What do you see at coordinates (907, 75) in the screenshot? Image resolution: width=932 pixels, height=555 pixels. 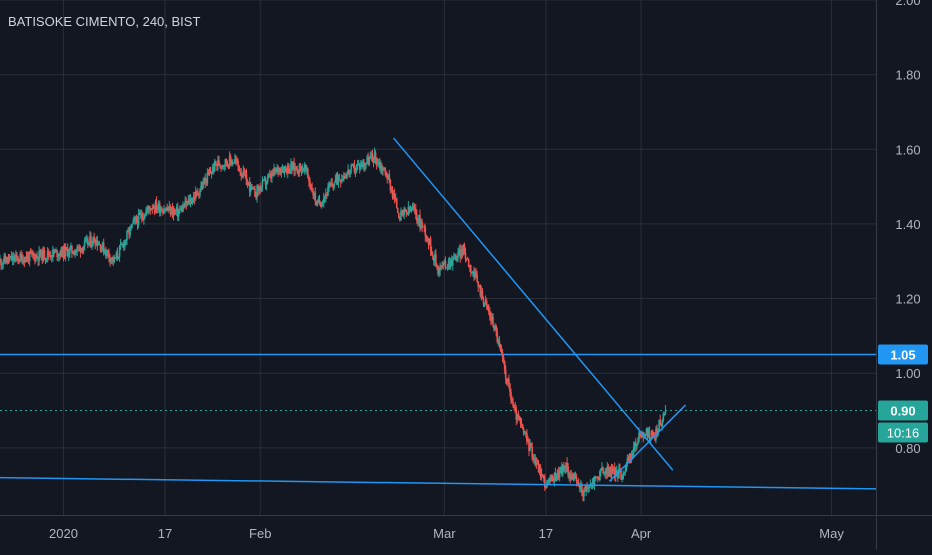 I see `y-tick-label: 1.80` at bounding box center [907, 75].